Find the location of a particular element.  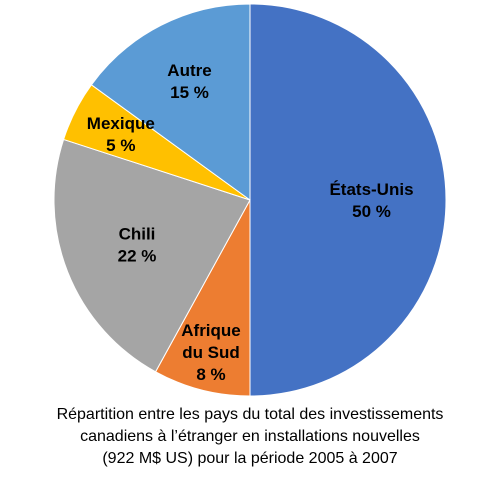

pie-slice-label-3-line-1: 5 % is located at coordinates (120, 145).